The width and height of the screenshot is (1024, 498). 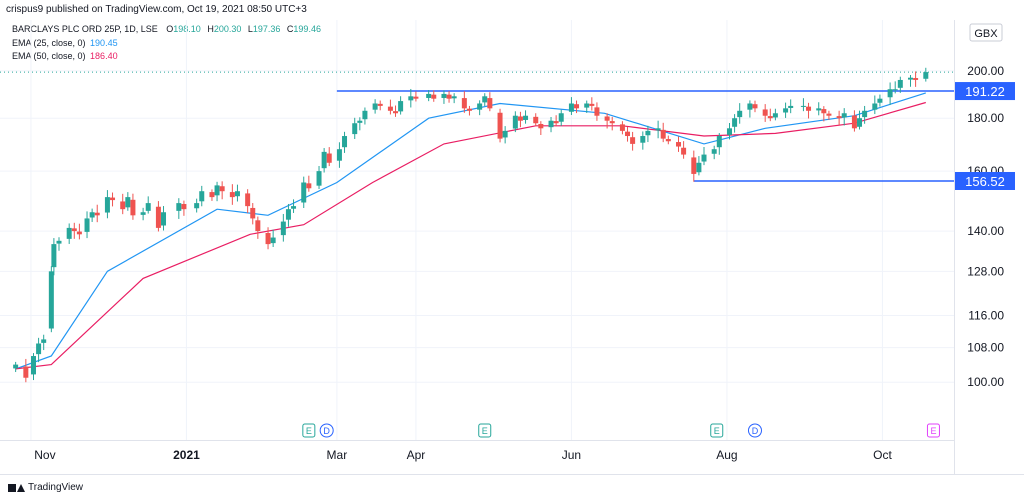 I want to click on y-tick-label: 100.00, so click(x=985, y=382).